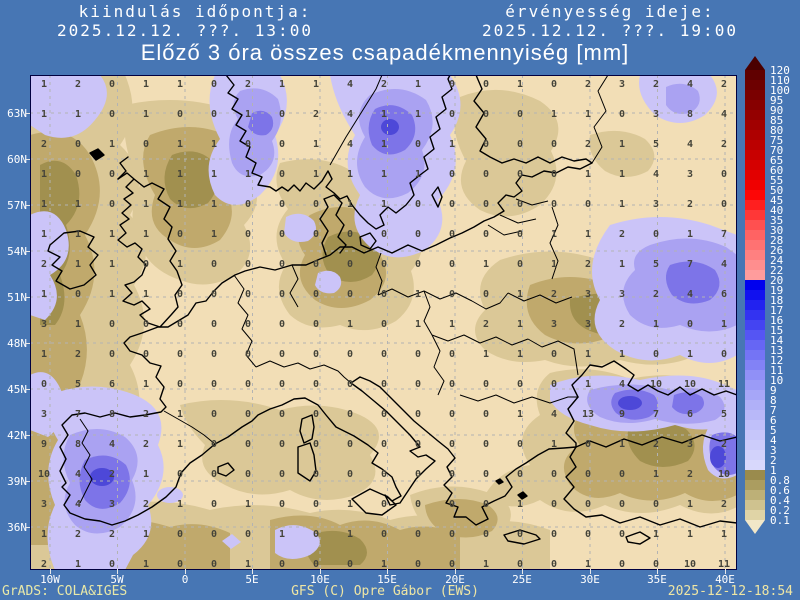 The height and width of the screenshot is (600, 800). What do you see at coordinates (17, 389) in the screenshot?
I see `lat-tick-label: 45N` at bounding box center [17, 389].